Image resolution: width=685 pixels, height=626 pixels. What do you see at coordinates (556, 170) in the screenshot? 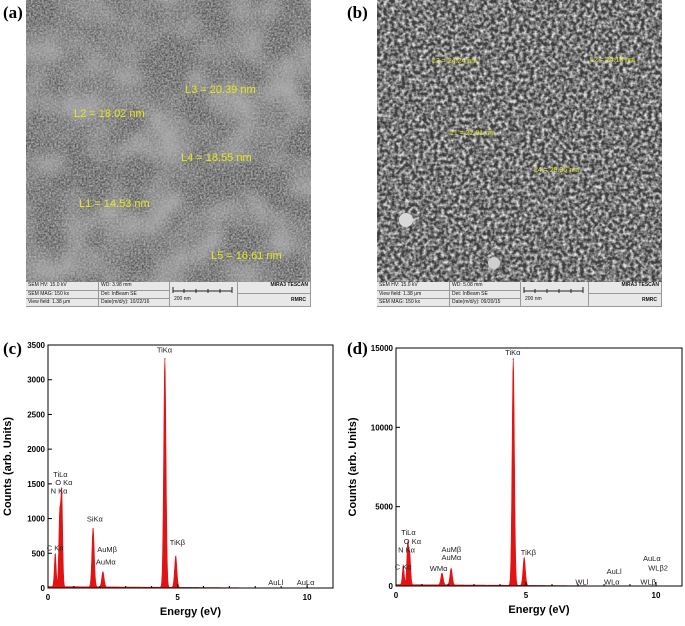
I see `measurement-b-l4: L4 = 29.35 nm` at bounding box center [556, 170].